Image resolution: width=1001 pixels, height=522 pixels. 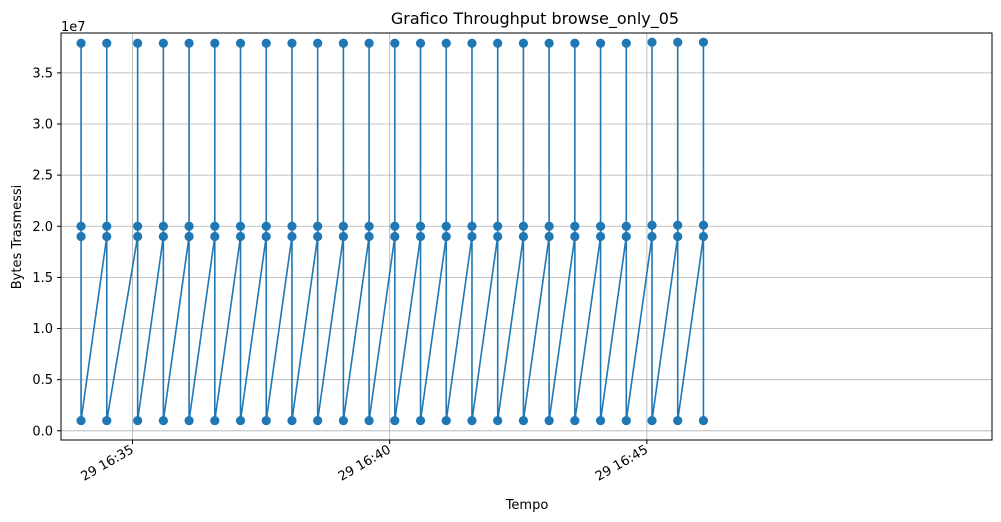 I want to click on y-tick-label: 1.0, so click(x=42, y=329).